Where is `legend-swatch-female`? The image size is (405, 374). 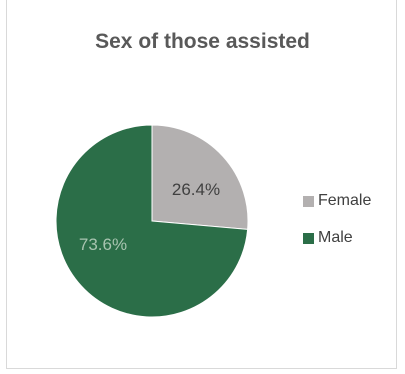
legend-swatch-female is located at coordinates (308, 201).